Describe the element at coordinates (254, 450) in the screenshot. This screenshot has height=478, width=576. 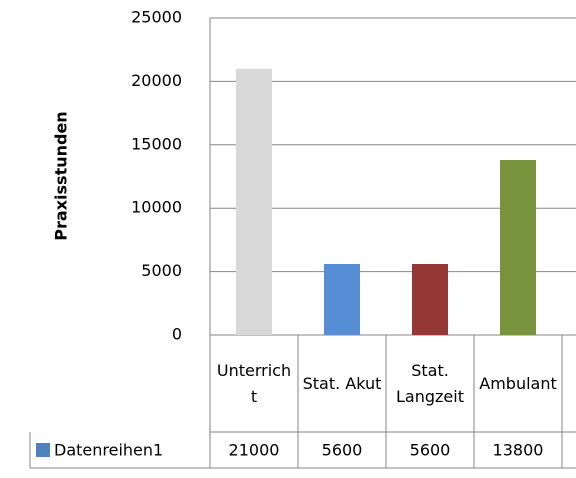
I see `data-table-value: 21000` at that location.